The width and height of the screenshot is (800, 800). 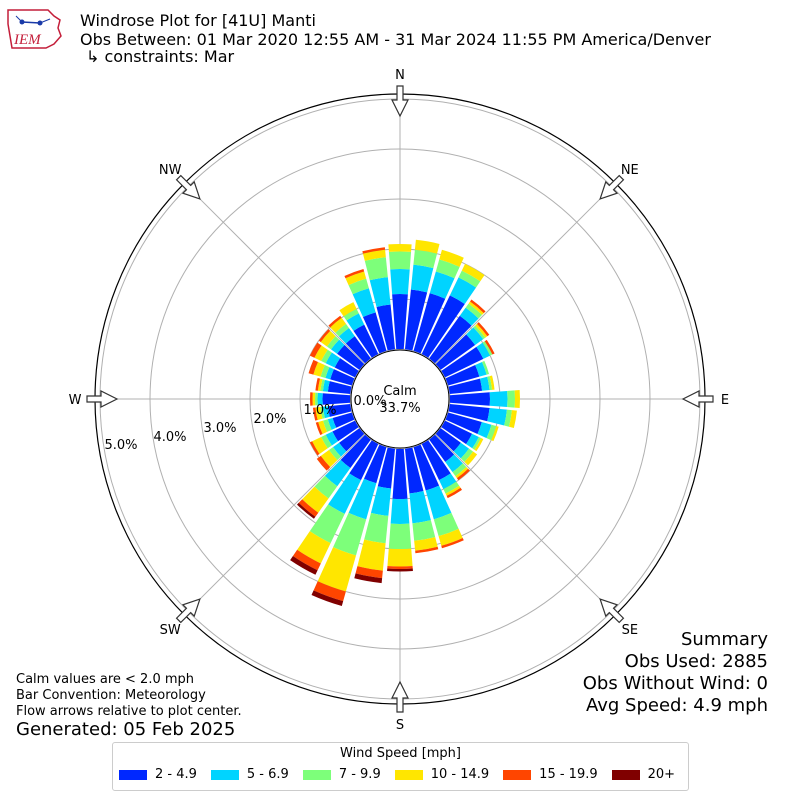 I want to click on calm-circle, so click(x=400, y=399).